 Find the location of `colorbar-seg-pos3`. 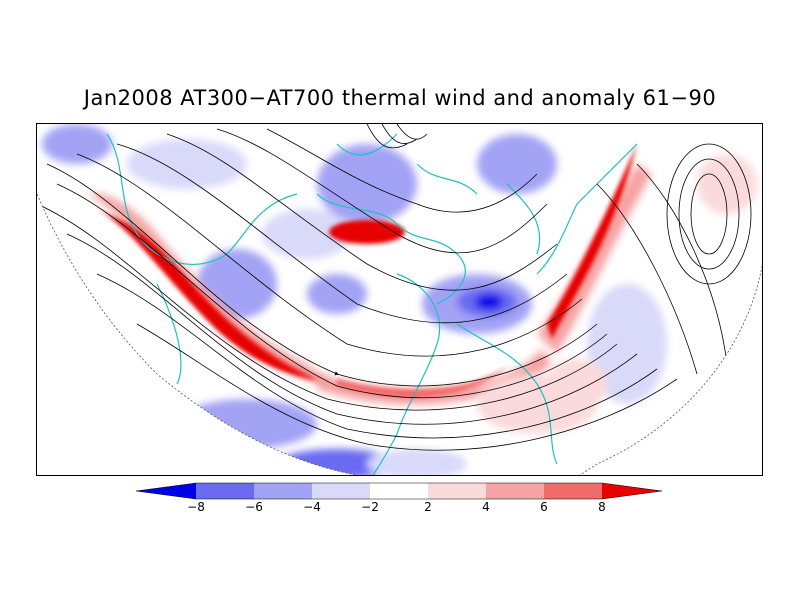

colorbar-seg-pos3 is located at coordinates (573, 491).